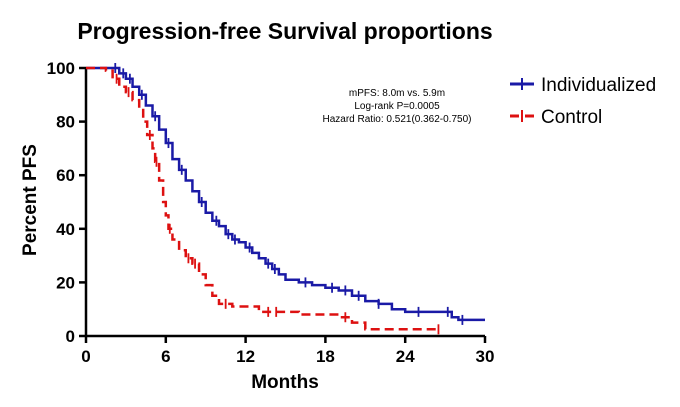 This screenshot has height=407, width=680. Describe the element at coordinates (65, 229) in the screenshot. I see `y-tick-label: 40` at that location.